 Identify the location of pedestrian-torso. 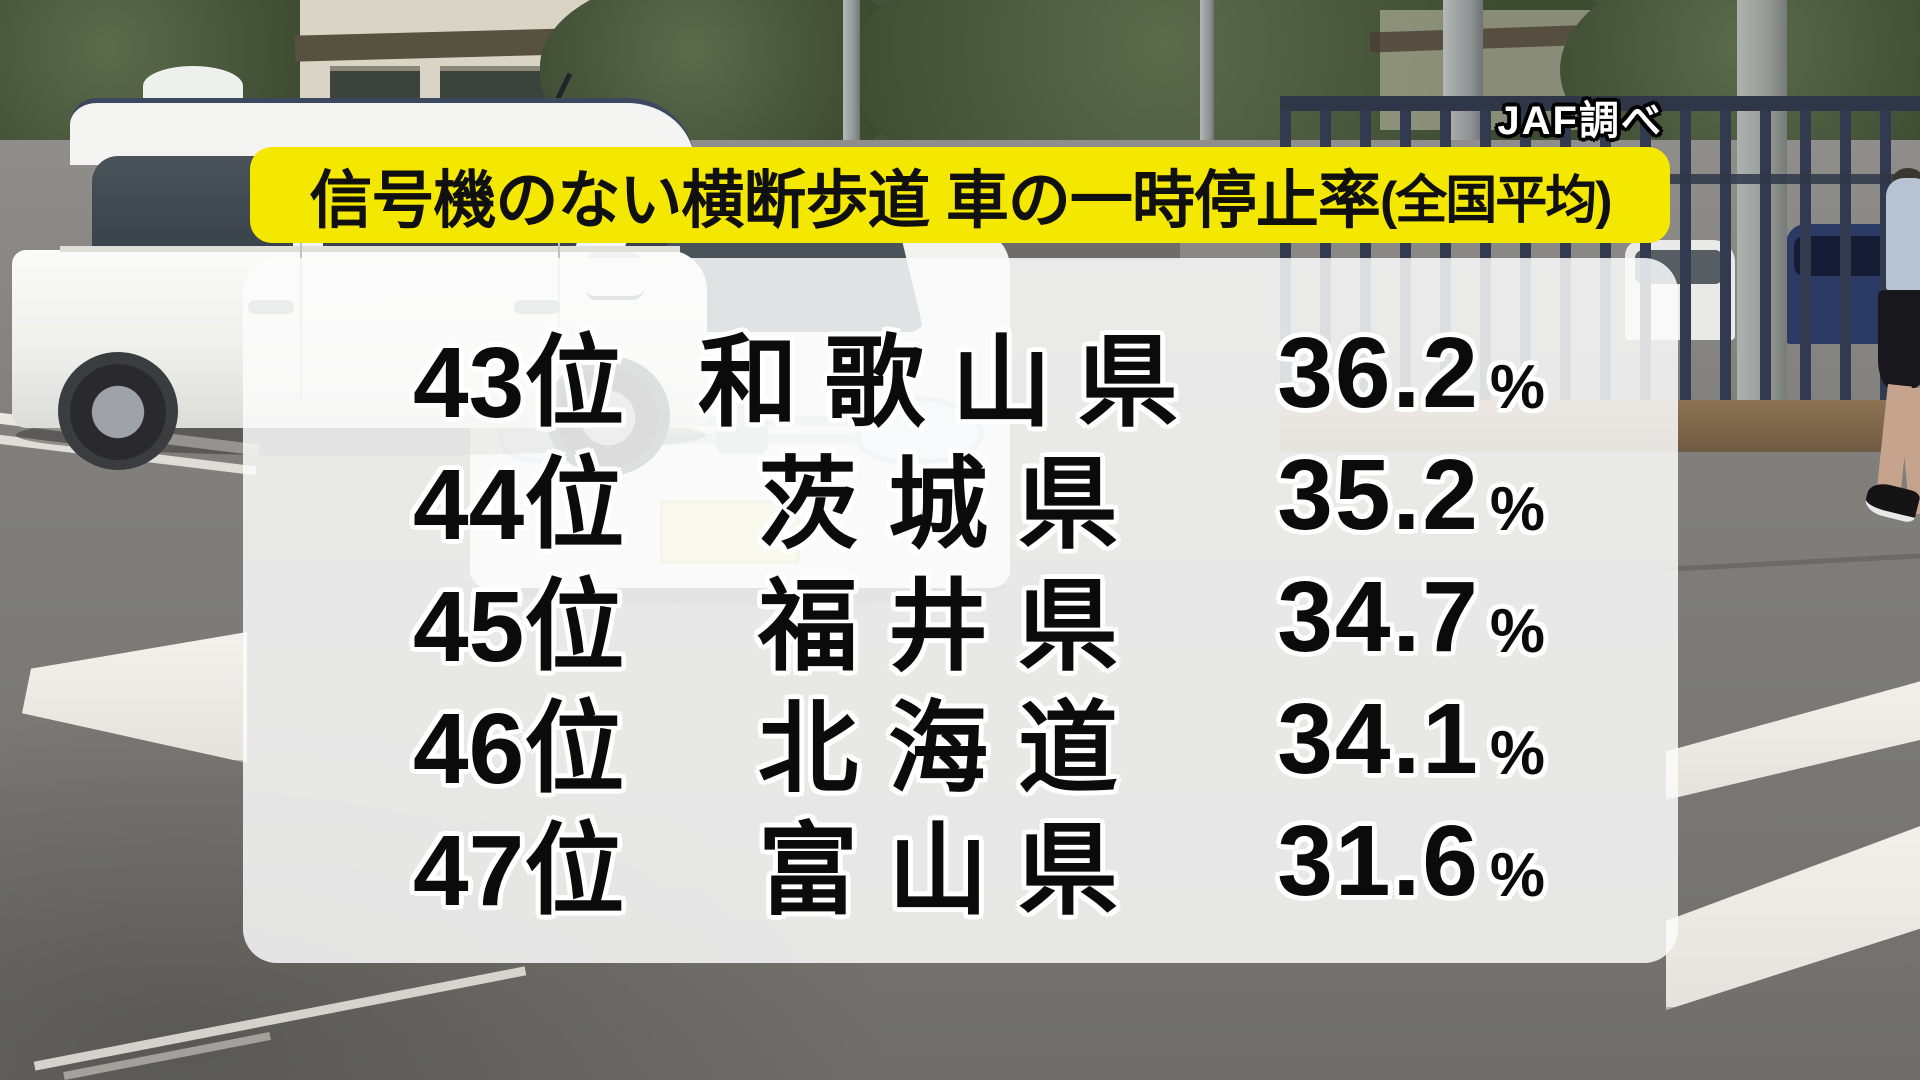
(1903, 236).